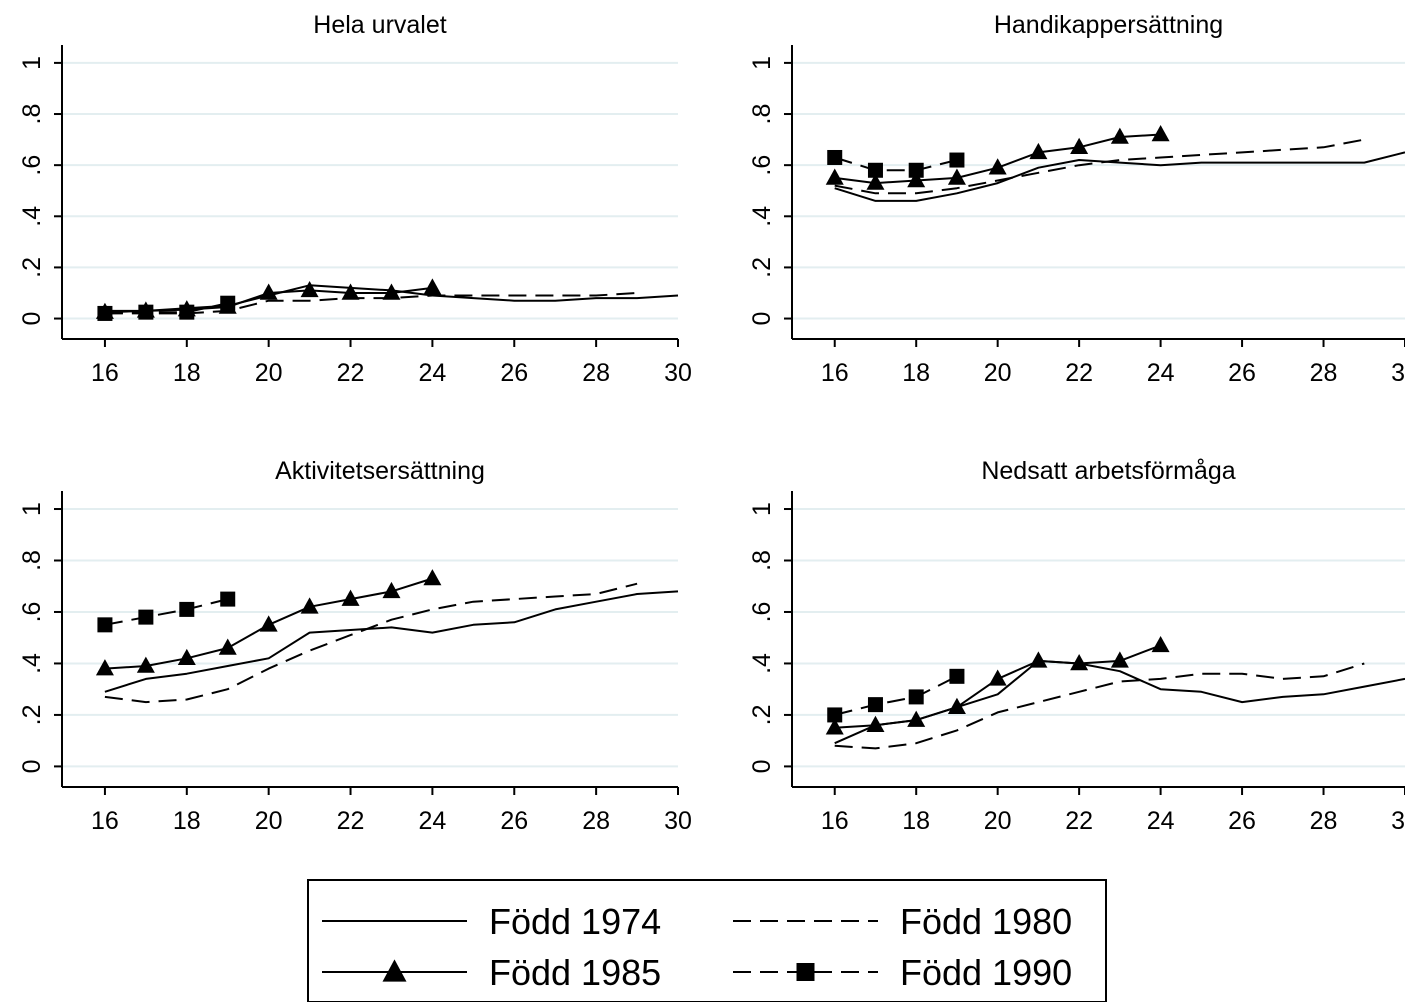  What do you see at coordinates (805, 972) in the screenshot?
I see `legend-square-marker` at bounding box center [805, 972].